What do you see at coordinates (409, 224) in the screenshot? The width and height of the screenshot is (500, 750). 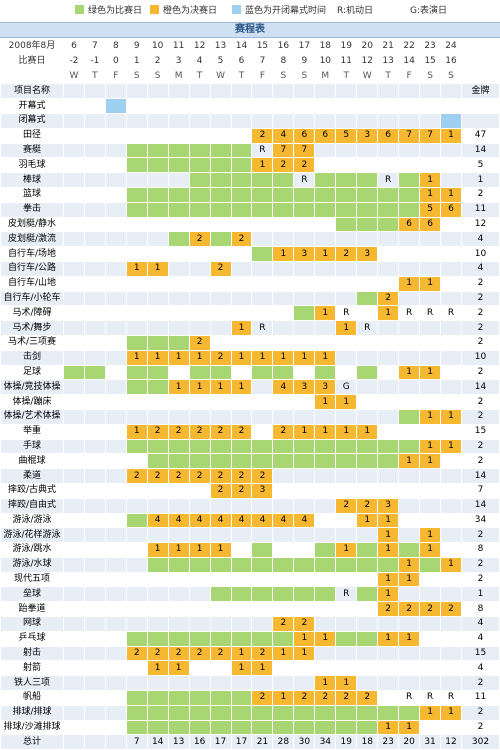 I see `schedule-cell: 6` at bounding box center [409, 224].